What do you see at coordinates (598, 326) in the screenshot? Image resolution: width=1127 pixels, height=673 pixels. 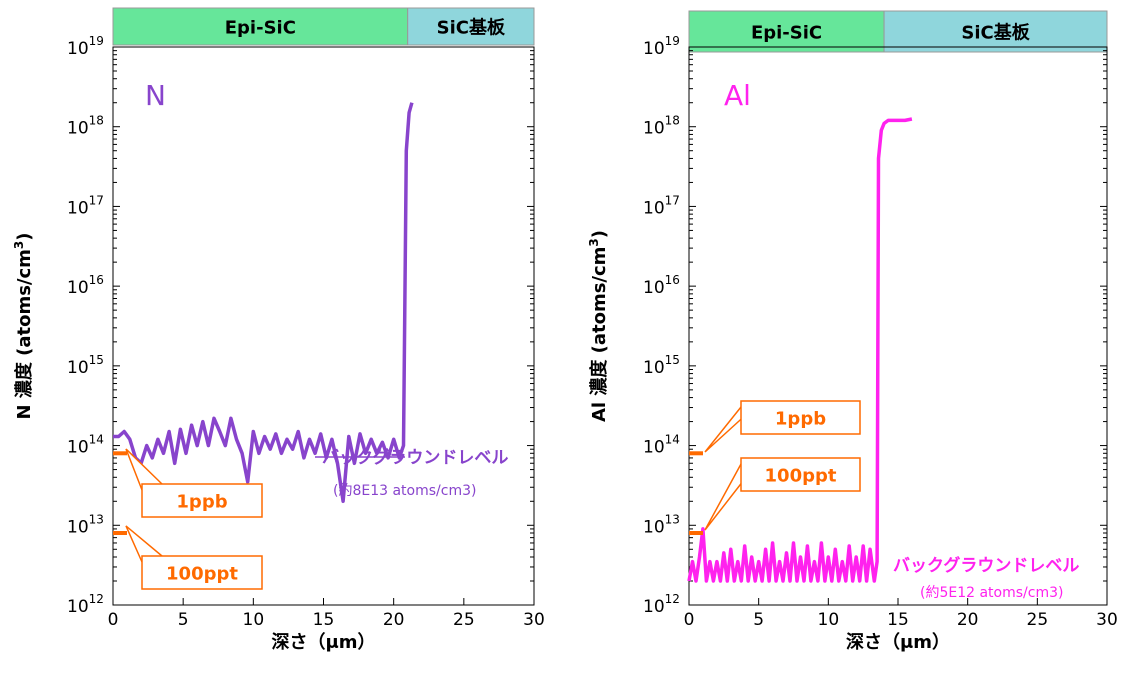 I see `y-axis-label: Al 濃度 (atoms/cm3)` at bounding box center [598, 326].